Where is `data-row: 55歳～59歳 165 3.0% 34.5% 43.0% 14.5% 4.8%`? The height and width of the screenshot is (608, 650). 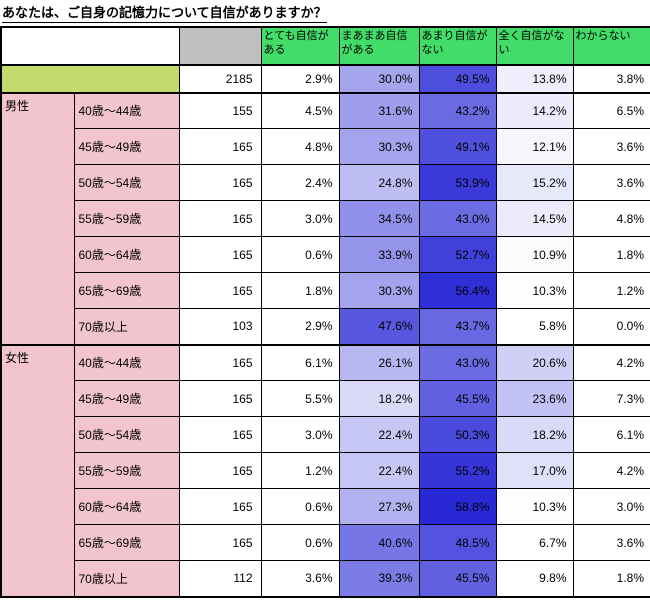
data-row: 55歳～59歳 165 3.0% 34.5% 43.0% 14.5% 4.8% is located at coordinates (325, 219).